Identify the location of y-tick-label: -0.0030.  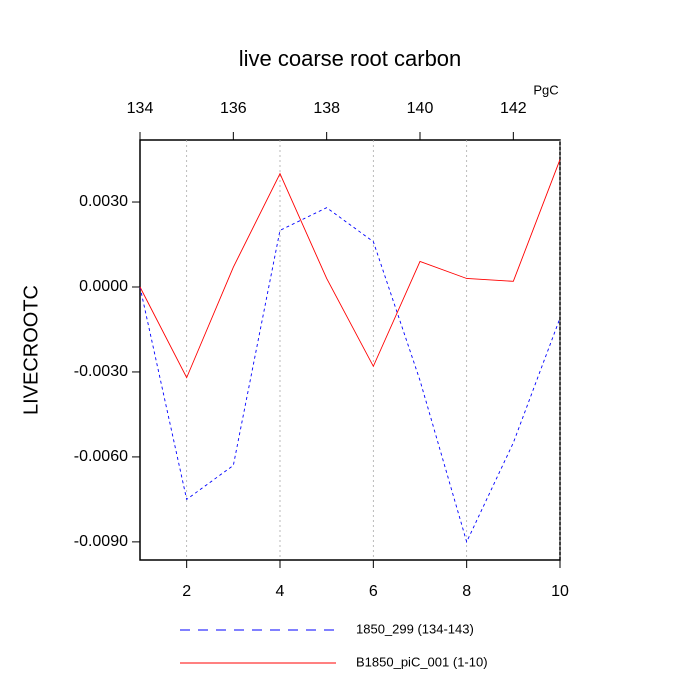
(101, 371).